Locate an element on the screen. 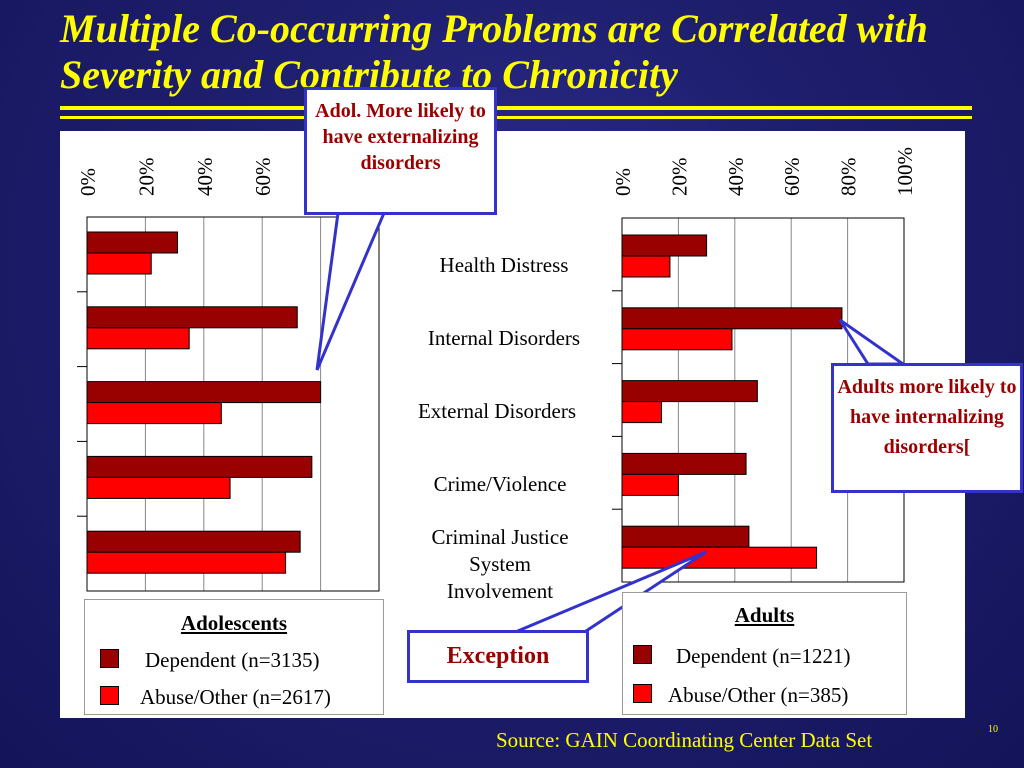  page-number: 10 is located at coordinates (993, 729).